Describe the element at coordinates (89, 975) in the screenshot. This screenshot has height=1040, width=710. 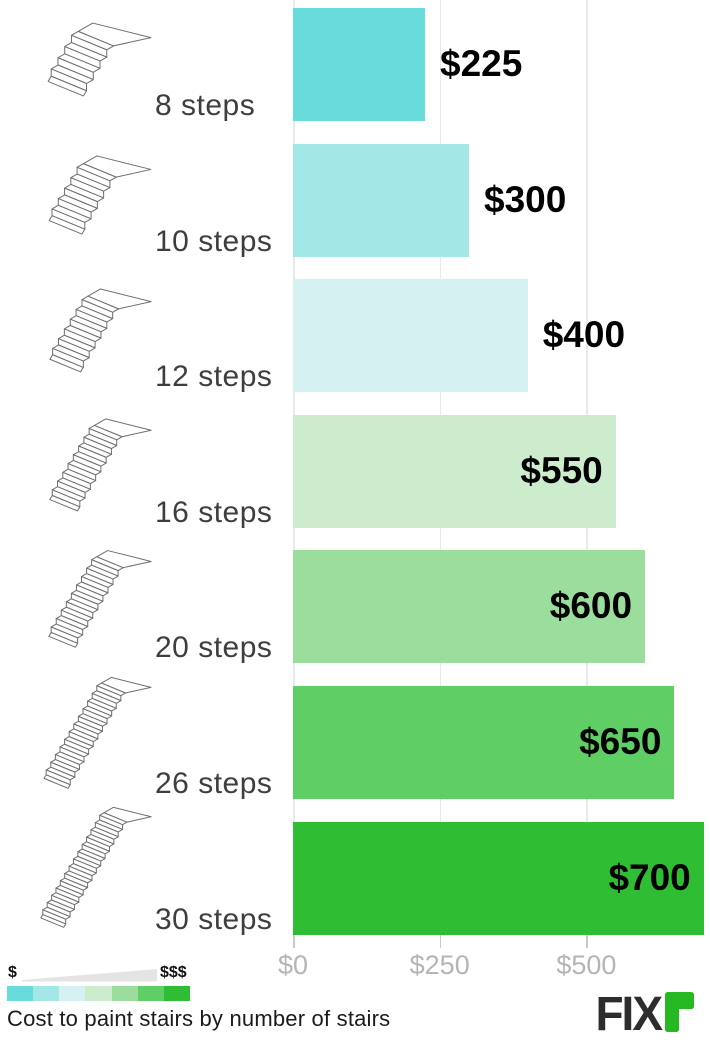
I see `legend-wedge-icon` at that location.